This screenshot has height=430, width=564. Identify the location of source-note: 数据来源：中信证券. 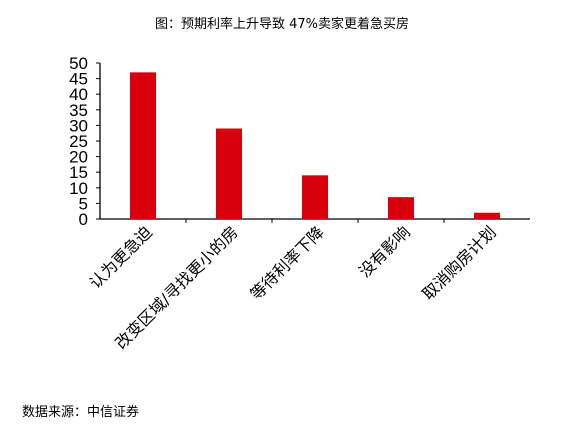
(81, 412).